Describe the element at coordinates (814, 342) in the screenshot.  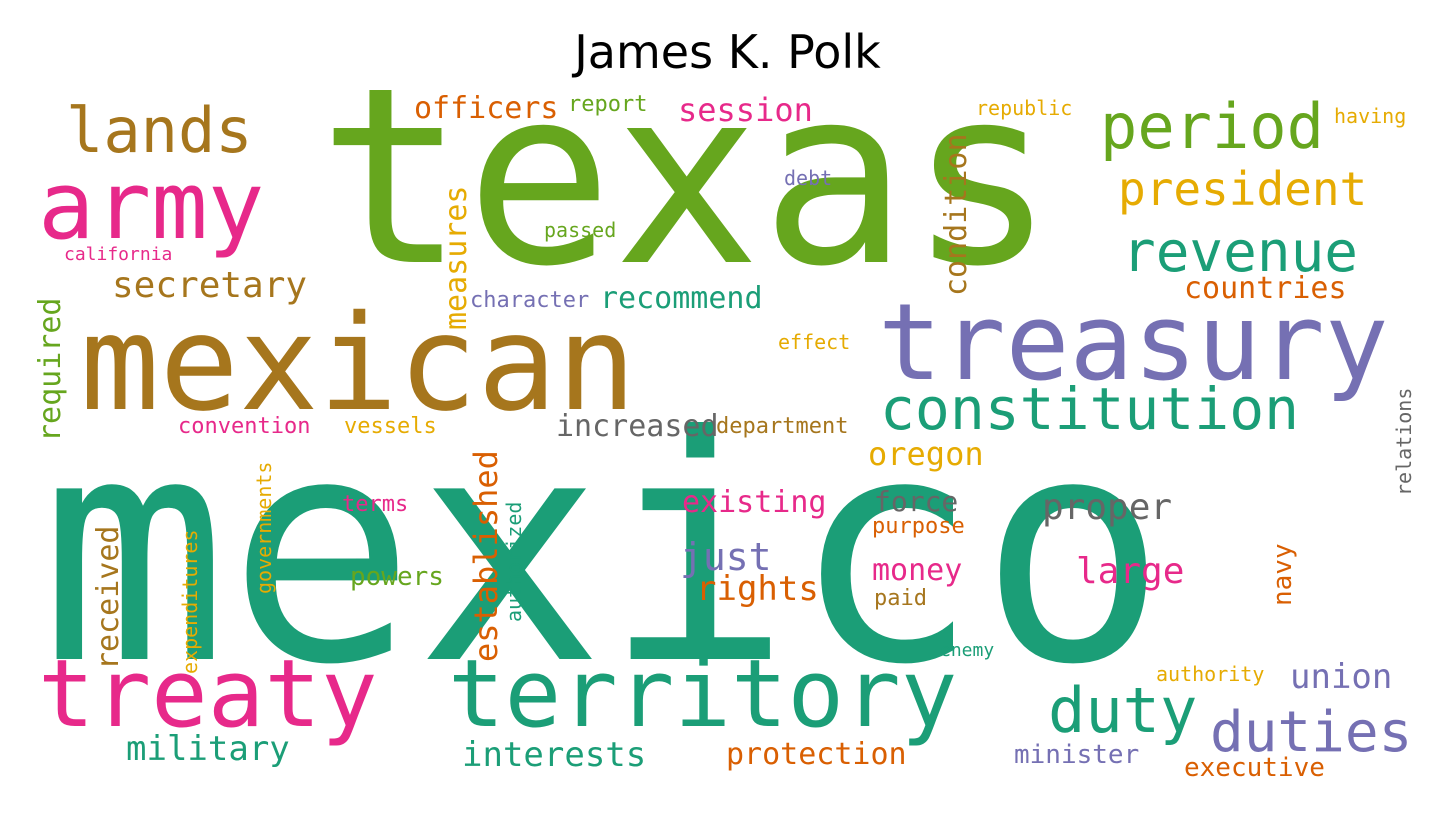
I see `word-effect: effect` at that location.